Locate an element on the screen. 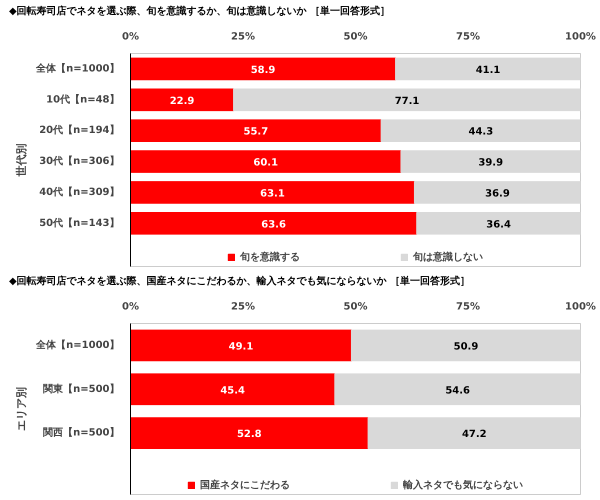  data-label: 47.2 is located at coordinates (474, 434).